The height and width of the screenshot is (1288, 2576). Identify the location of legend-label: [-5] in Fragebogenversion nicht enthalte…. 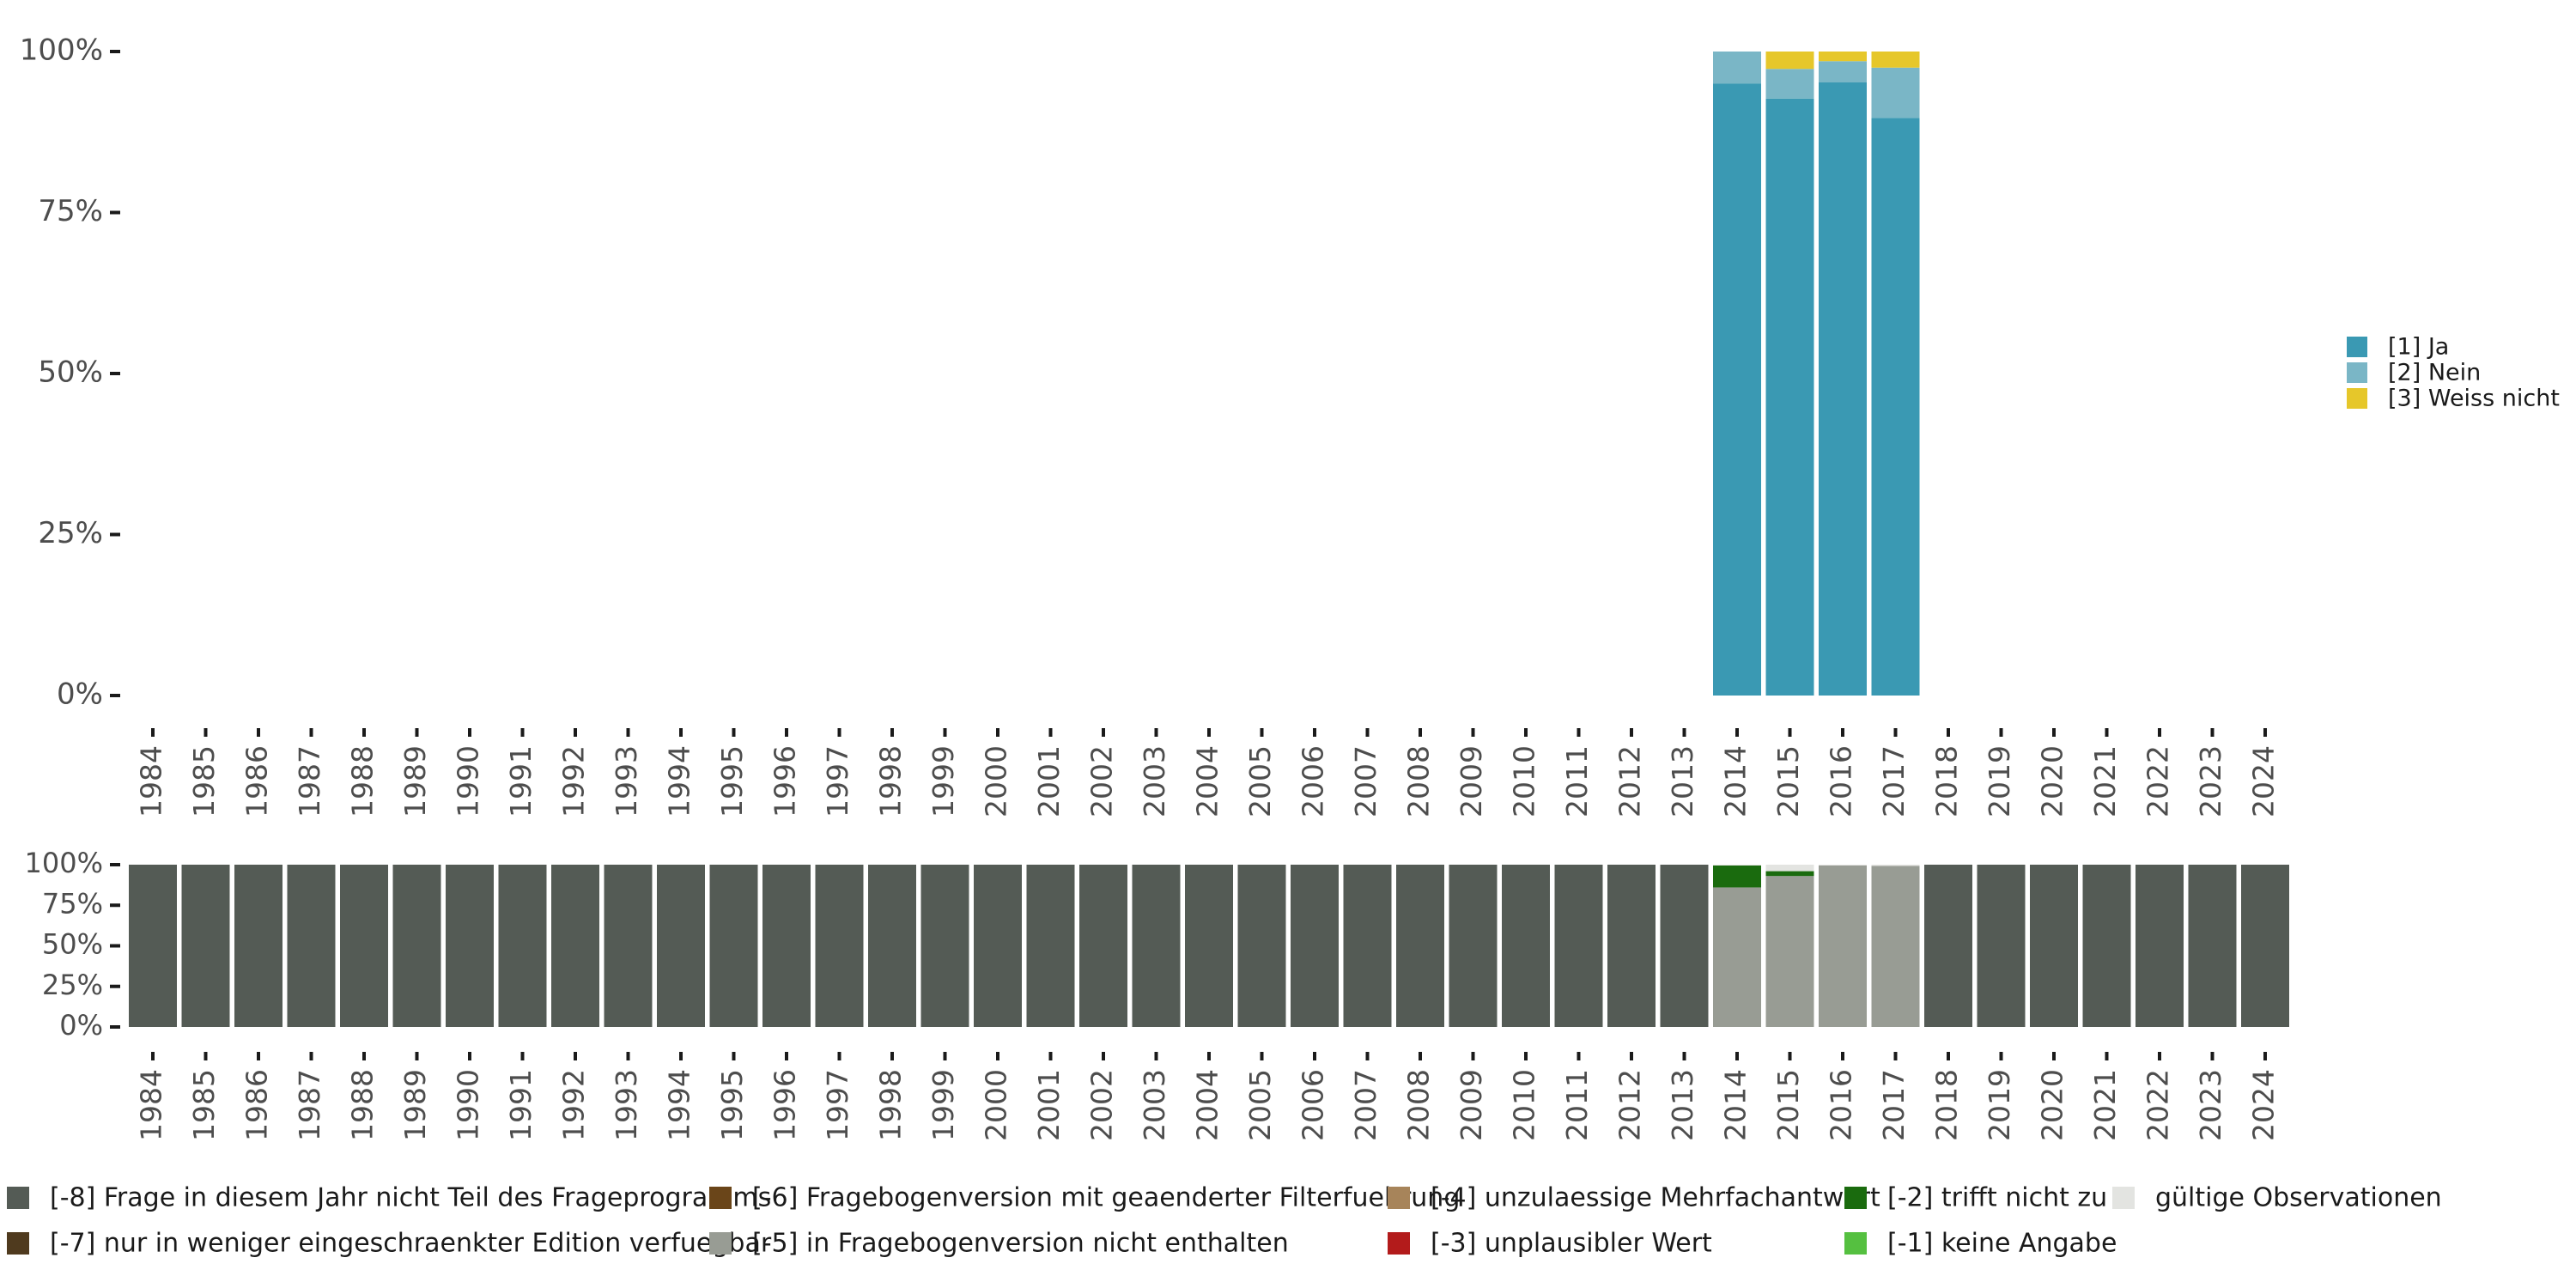
(1020, 1244).